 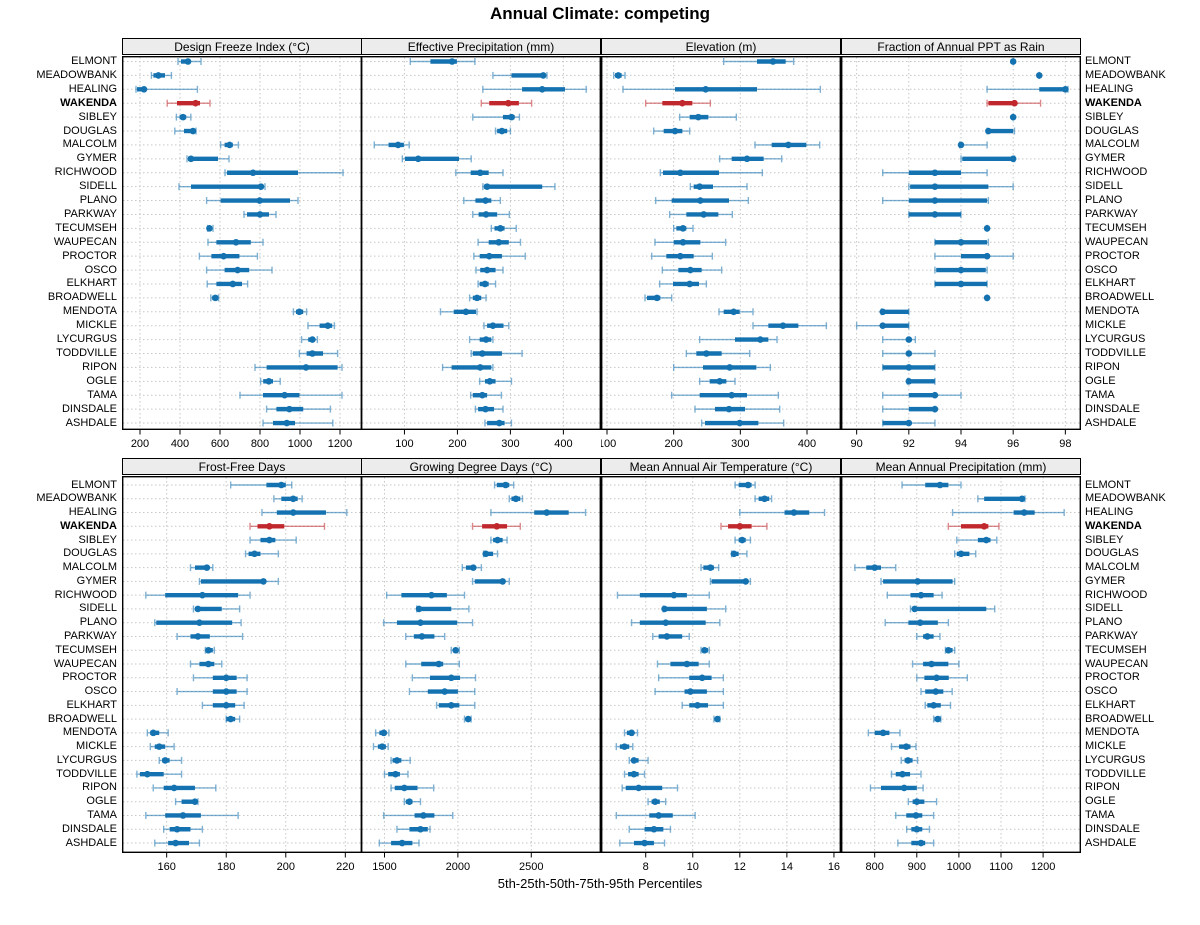 What do you see at coordinates (510, 444) in the screenshot?
I see `axis-tick-label: 300` at bounding box center [510, 444].